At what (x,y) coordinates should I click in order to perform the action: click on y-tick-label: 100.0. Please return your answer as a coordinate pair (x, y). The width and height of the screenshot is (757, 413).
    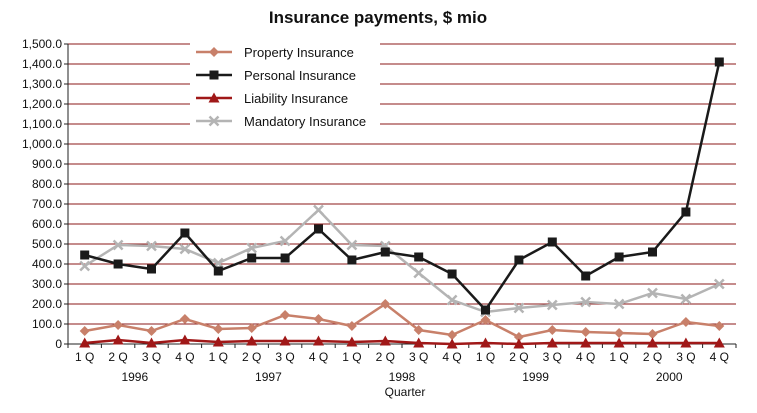
    Looking at the image, I should click on (47, 324).